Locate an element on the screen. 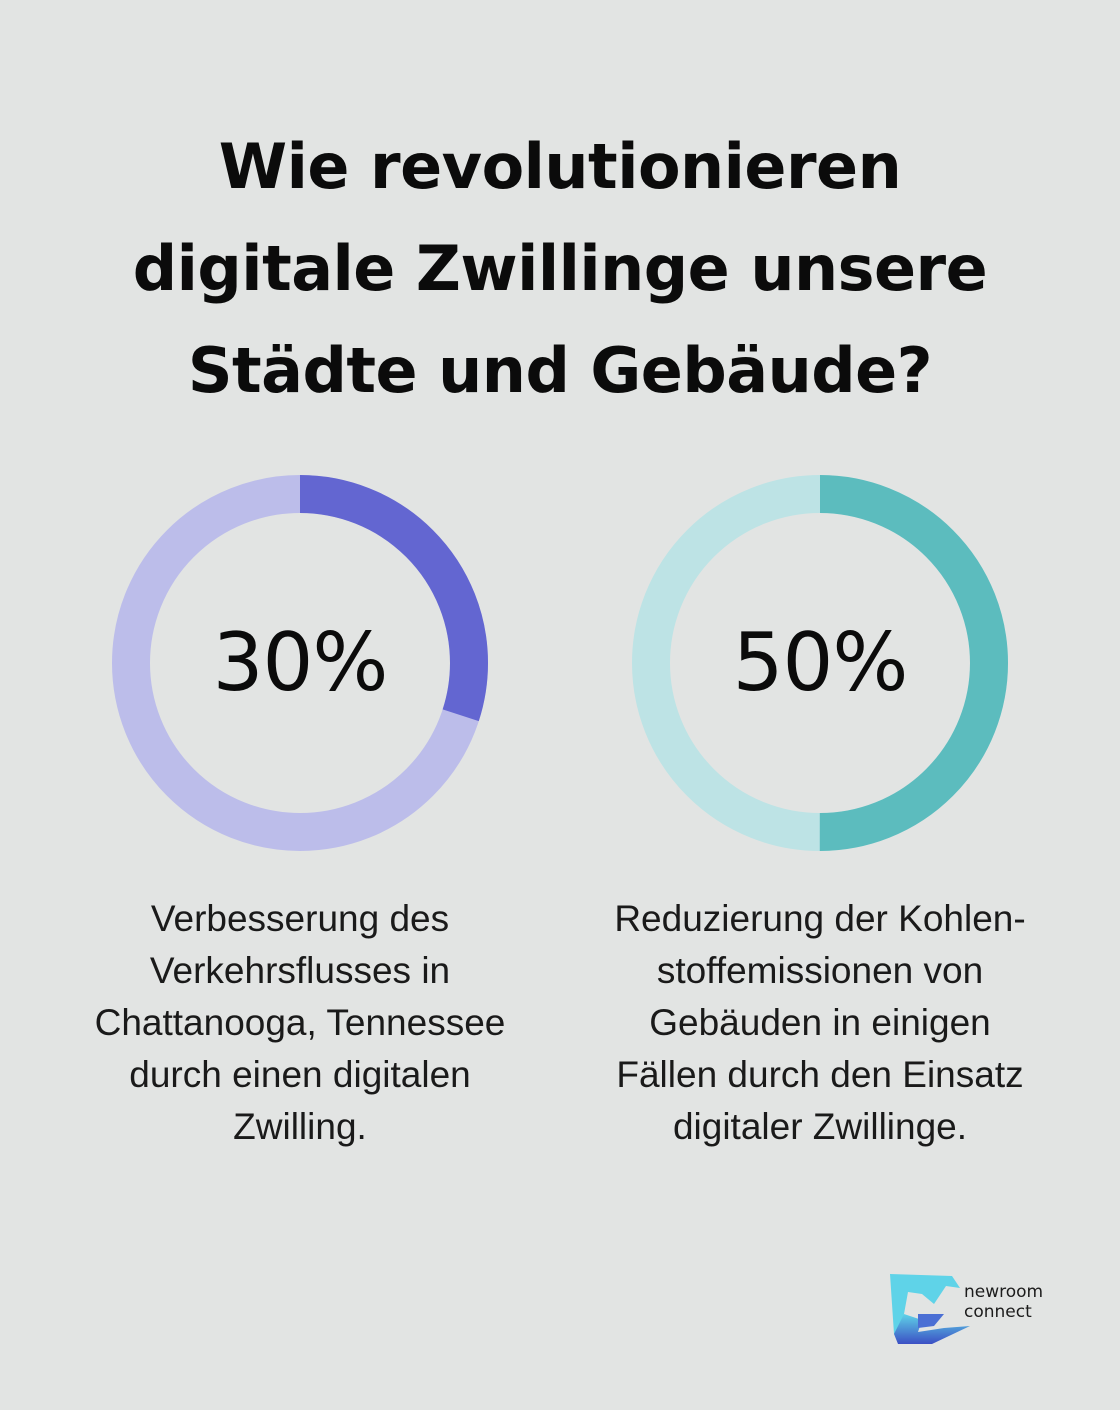 Image resolution: width=1120 pixels, height=1410 pixels. donut-chart-2: 50% is located at coordinates (820, 663).